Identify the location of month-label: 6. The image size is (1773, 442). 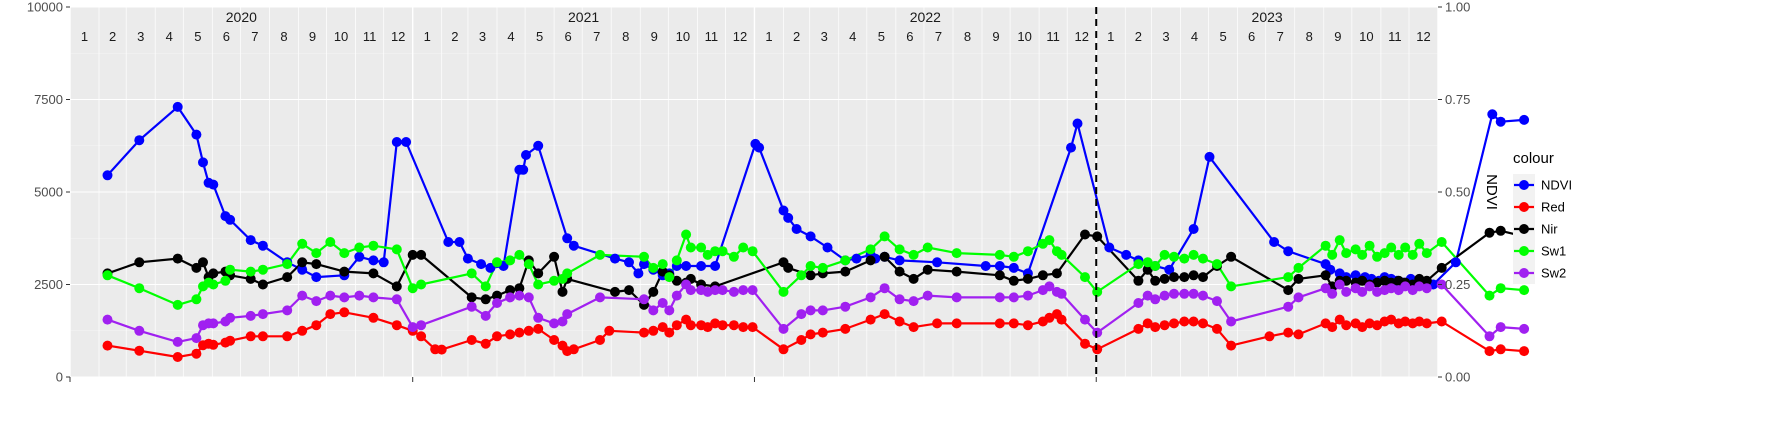
(1251, 36).